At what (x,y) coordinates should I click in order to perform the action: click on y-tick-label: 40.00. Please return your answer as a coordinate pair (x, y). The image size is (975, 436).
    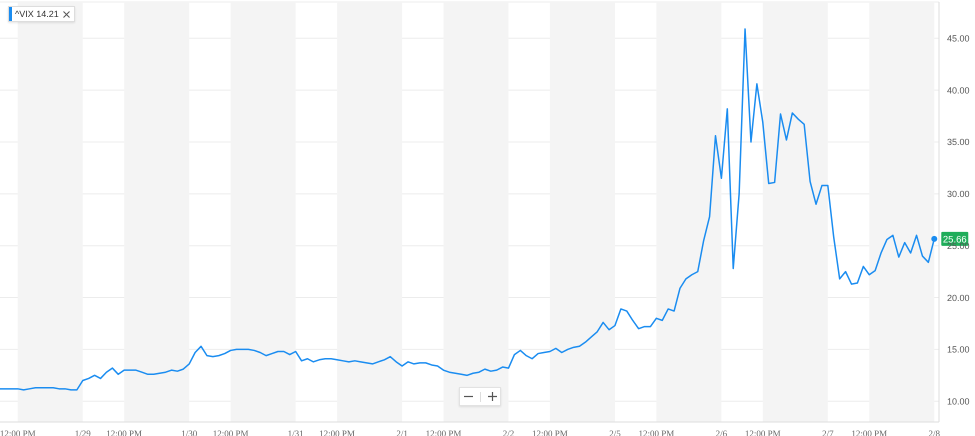
    Looking at the image, I should click on (958, 90).